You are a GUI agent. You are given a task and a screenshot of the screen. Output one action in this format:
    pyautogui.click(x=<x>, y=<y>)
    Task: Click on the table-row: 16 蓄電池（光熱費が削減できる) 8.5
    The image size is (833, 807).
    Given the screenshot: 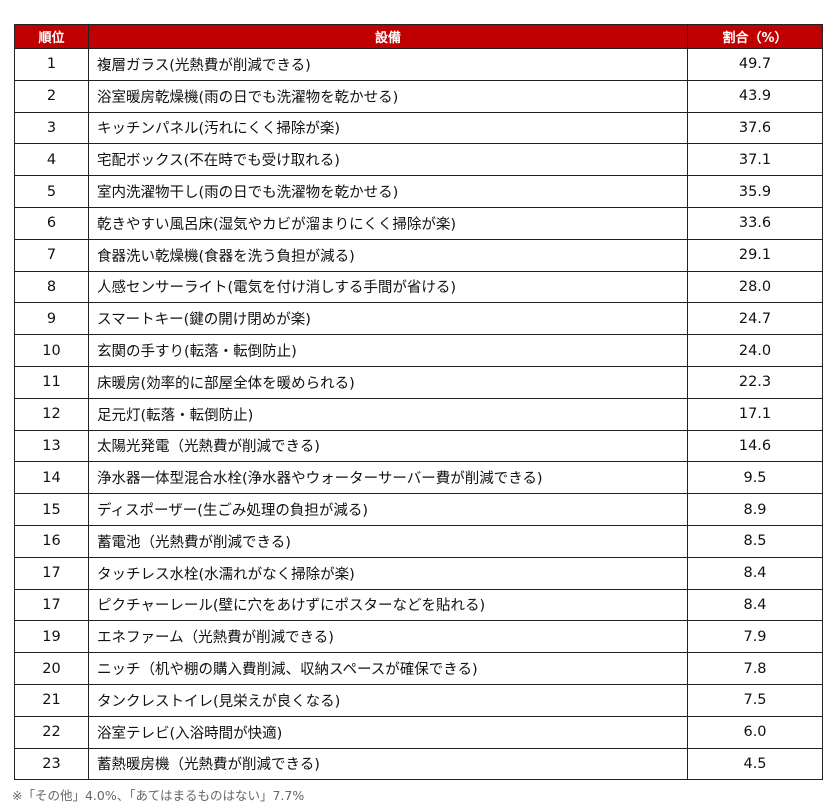 What is the action you would take?
    pyautogui.click(x=418, y=541)
    